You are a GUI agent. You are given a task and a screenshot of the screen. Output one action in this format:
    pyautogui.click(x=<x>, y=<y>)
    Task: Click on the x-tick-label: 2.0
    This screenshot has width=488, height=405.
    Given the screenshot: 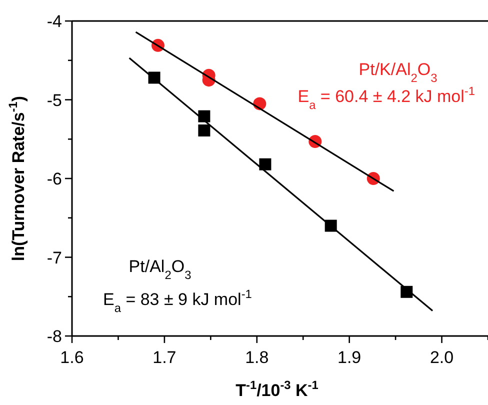 What is the action you would take?
    pyautogui.click(x=442, y=357)
    